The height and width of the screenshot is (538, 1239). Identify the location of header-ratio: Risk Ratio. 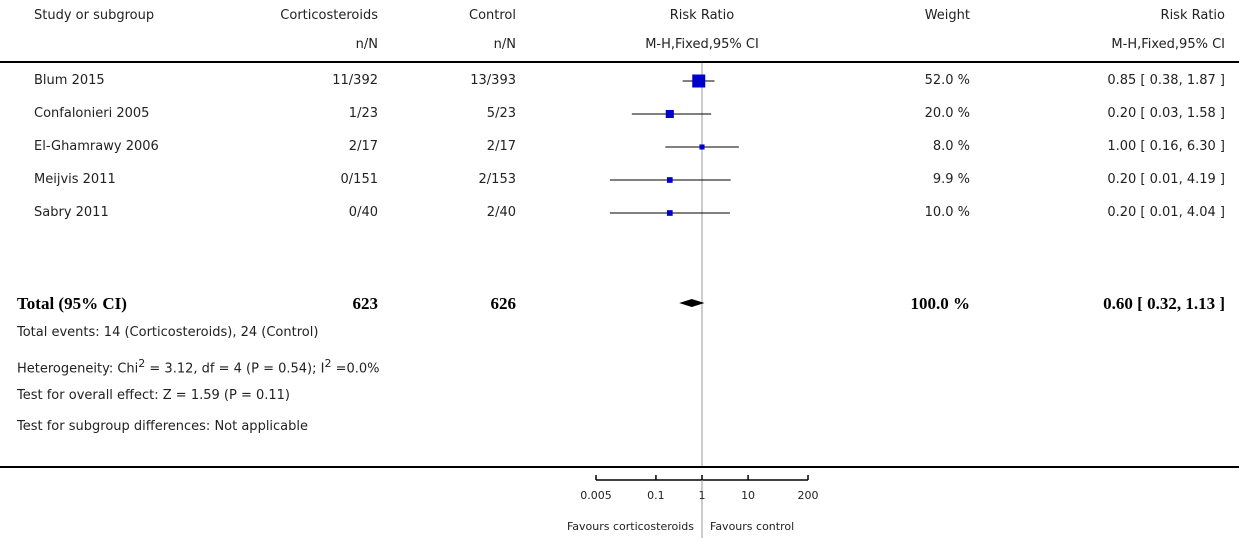
(1192, 15).